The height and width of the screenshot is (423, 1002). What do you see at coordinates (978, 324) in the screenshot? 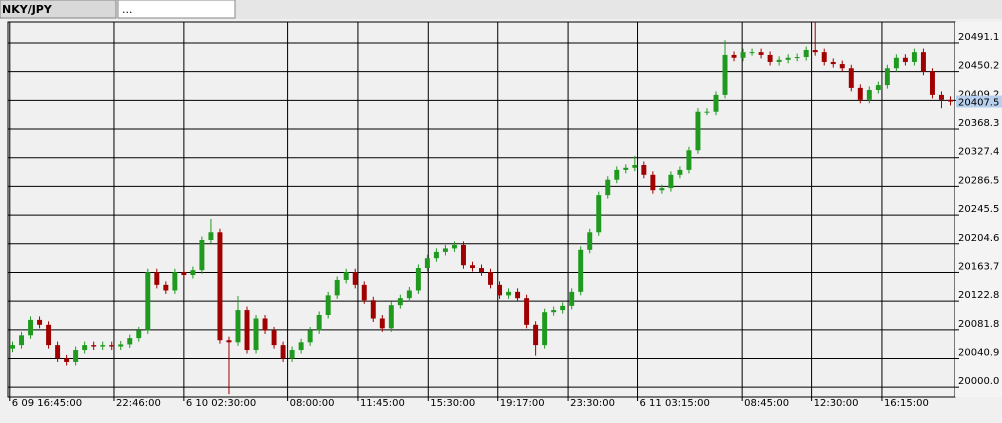
I see `y-tick-label: 20081.8` at bounding box center [978, 324].